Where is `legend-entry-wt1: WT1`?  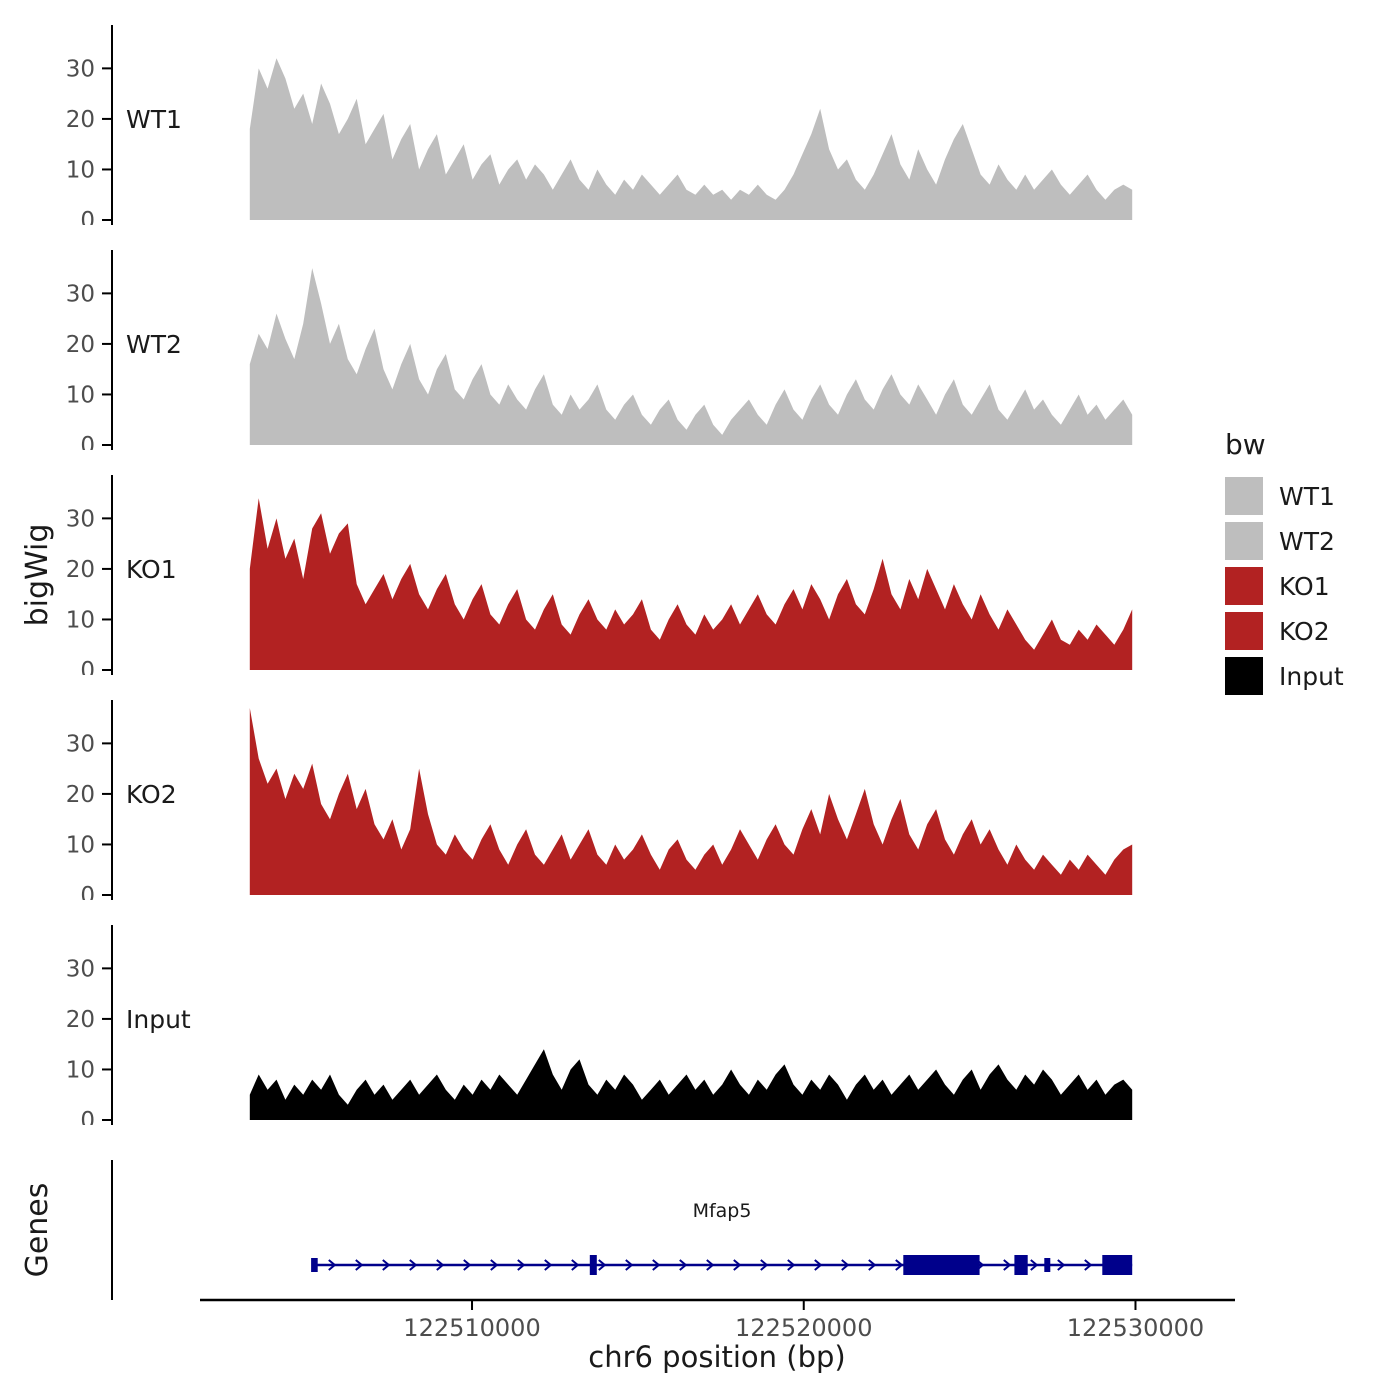 legend-entry-wt1: WT1 is located at coordinates (1284, 496).